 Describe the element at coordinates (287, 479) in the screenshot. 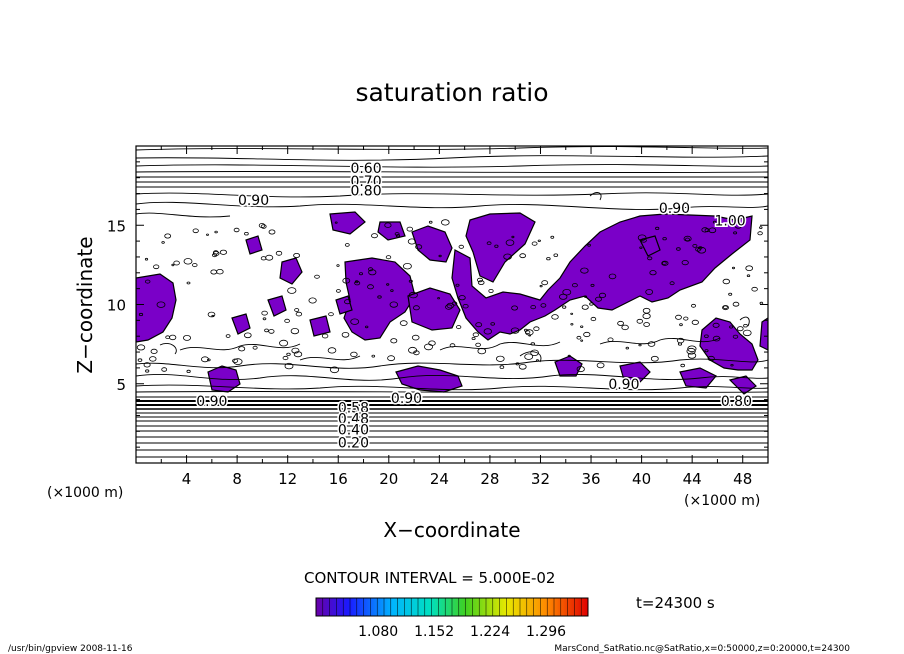

I see `x-tick-label: 12` at that location.